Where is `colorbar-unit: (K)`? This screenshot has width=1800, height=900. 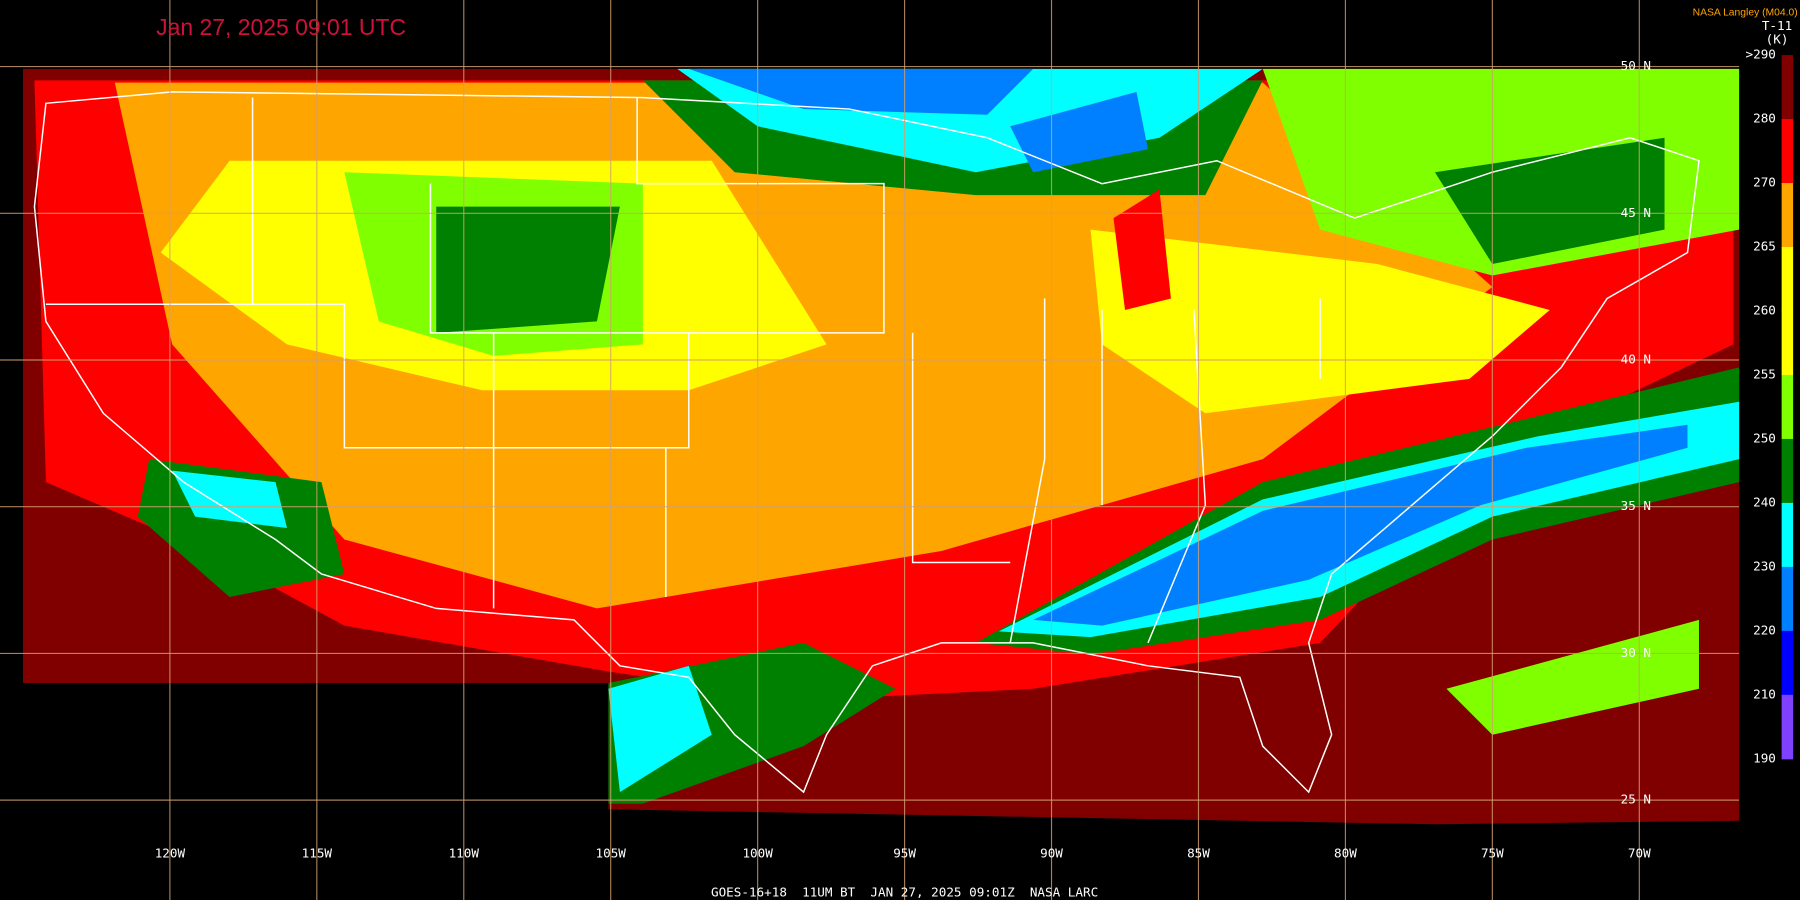 colorbar-unit: (K) is located at coordinates (1777, 39).